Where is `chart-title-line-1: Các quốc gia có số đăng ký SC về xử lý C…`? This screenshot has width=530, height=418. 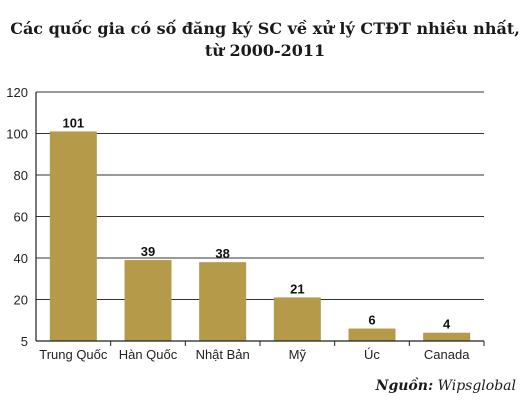 chart-title-line-1: Các quốc gia có số đăng ký SC về xử lý C… is located at coordinates (265, 28).